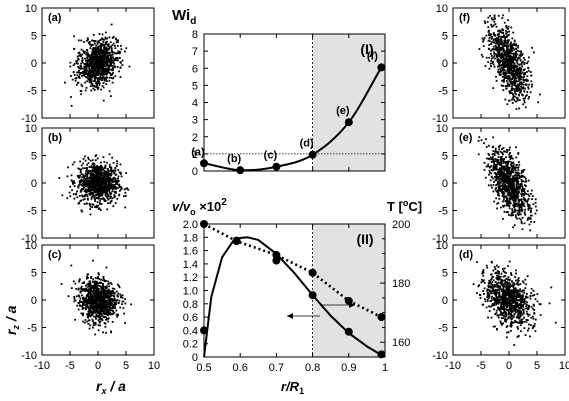 The image size is (569, 401). What do you see at coordinates (195, 172) in the screenshot?
I see `panel1-ytick-label: 0` at bounding box center [195, 172].